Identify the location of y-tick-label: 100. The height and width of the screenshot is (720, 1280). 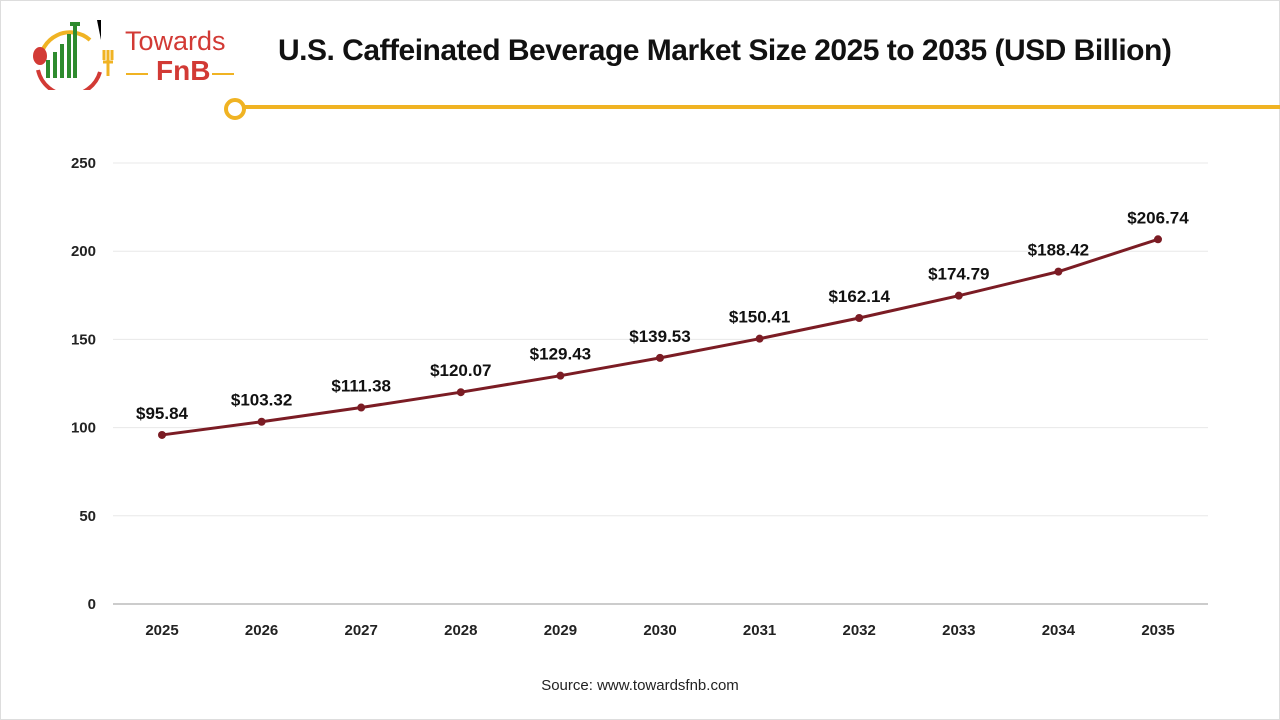
(83, 428).